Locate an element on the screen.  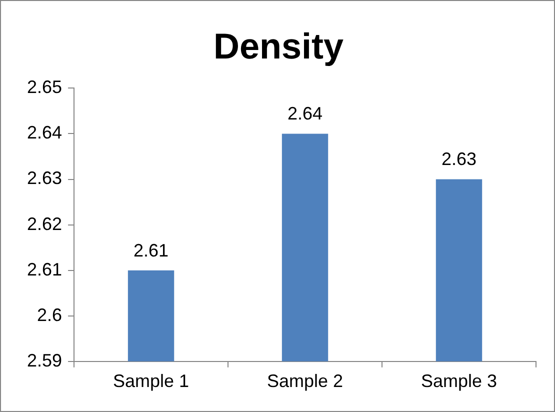
y-tick-label: 2.63 is located at coordinates (44, 178).